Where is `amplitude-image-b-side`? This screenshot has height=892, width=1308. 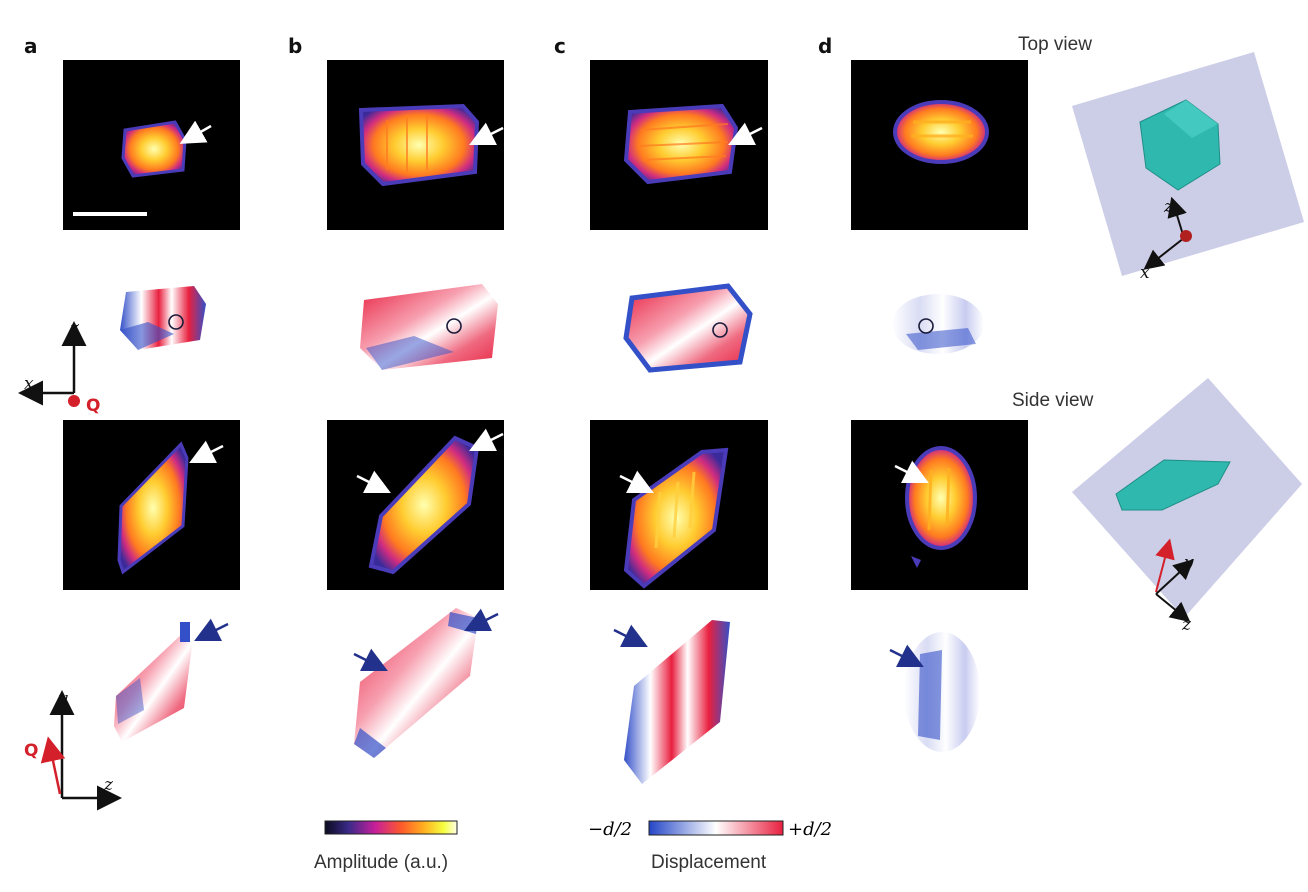
amplitude-image-b-side is located at coordinates (415, 505).